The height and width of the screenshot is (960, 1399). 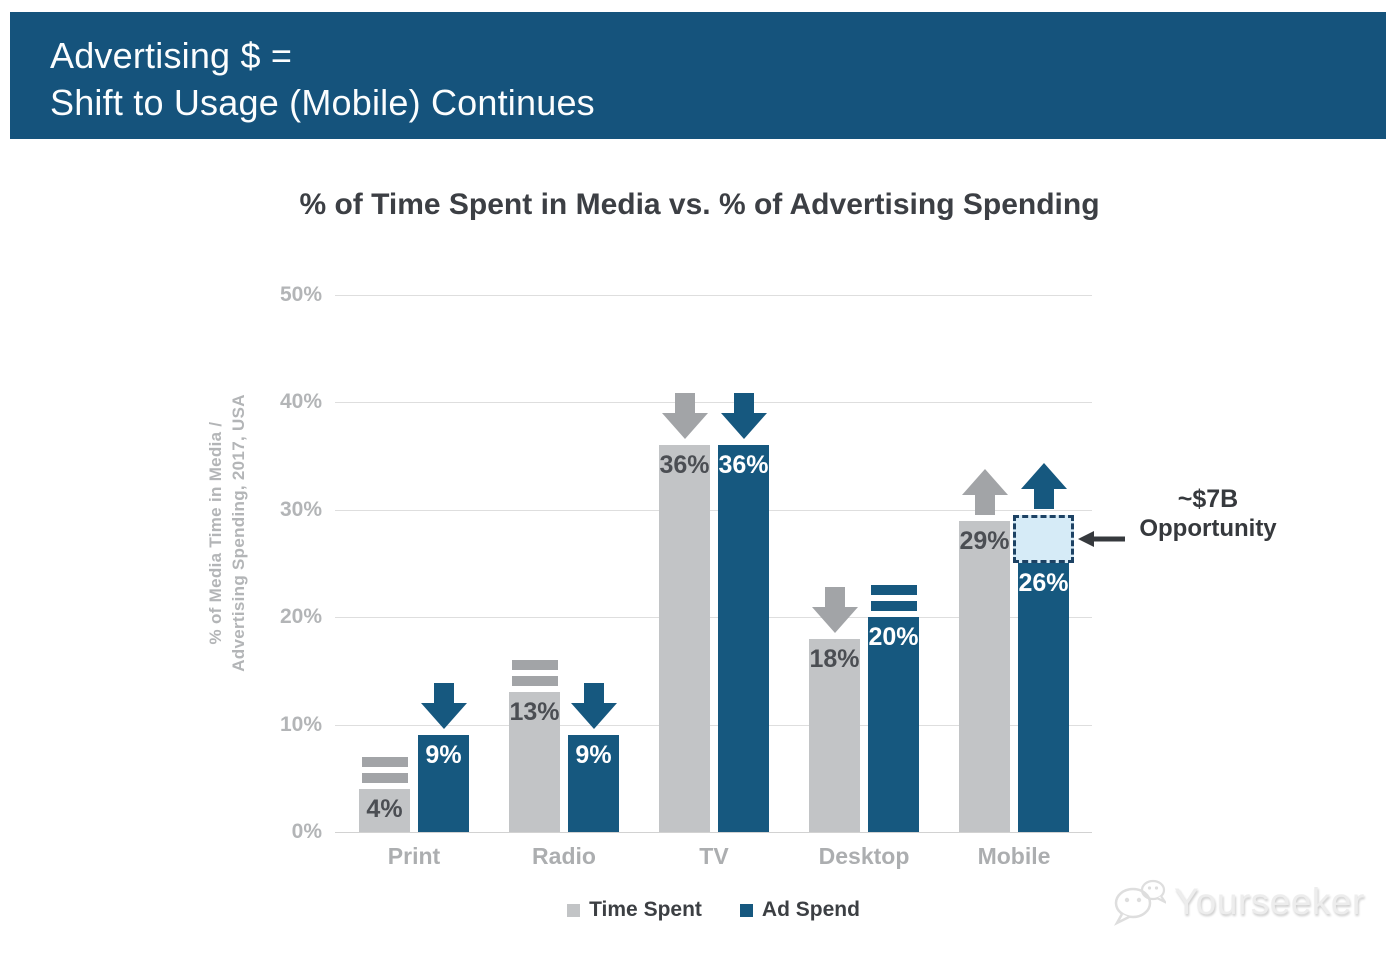 What do you see at coordinates (1043, 539) in the screenshot?
I see `opportunity-box` at bounding box center [1043, 539].